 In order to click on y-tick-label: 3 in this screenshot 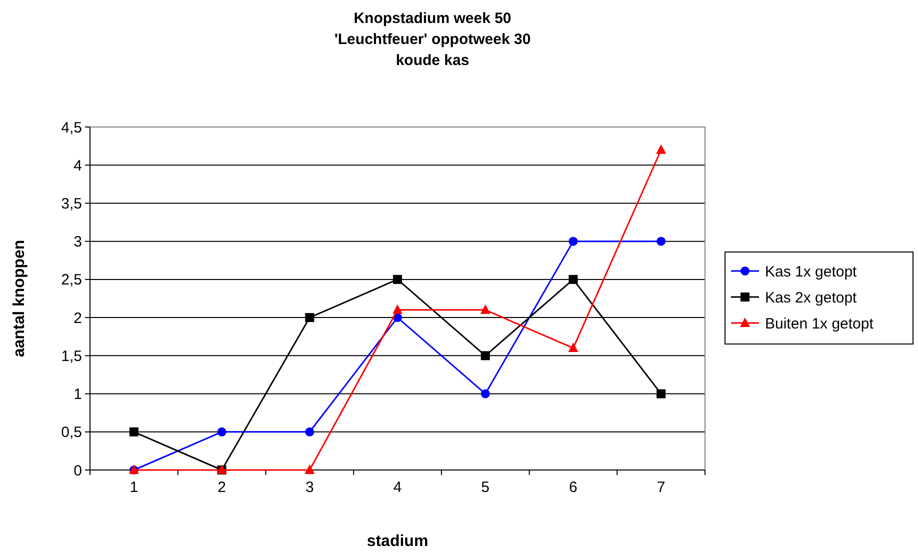, I will do `click(78, 242)`.